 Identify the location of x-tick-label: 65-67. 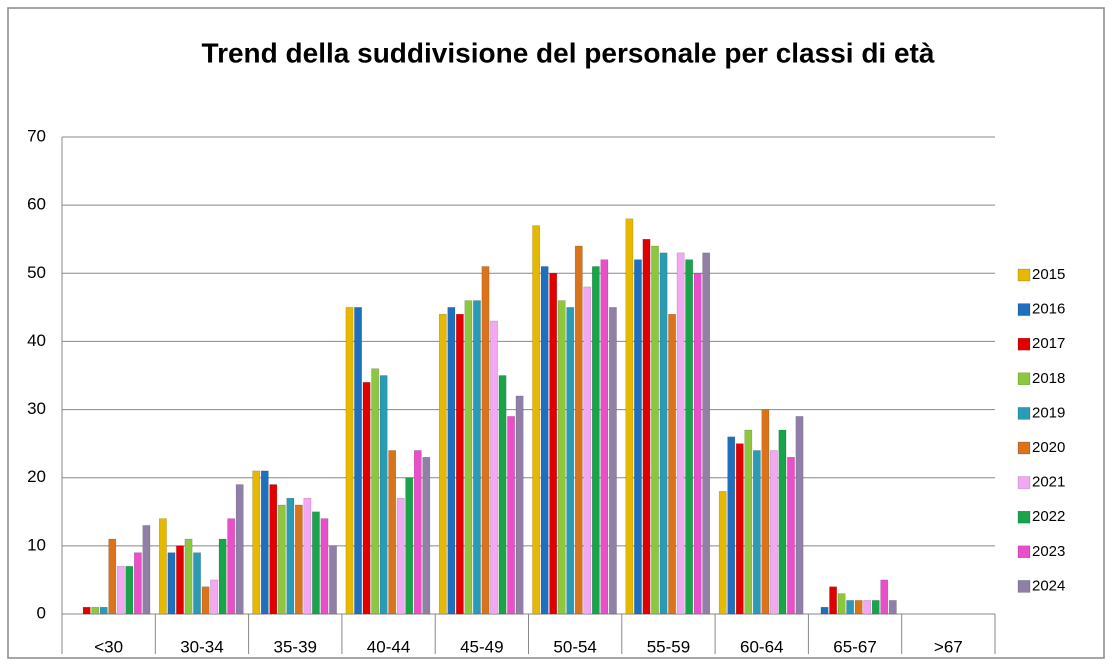
(854, 646).